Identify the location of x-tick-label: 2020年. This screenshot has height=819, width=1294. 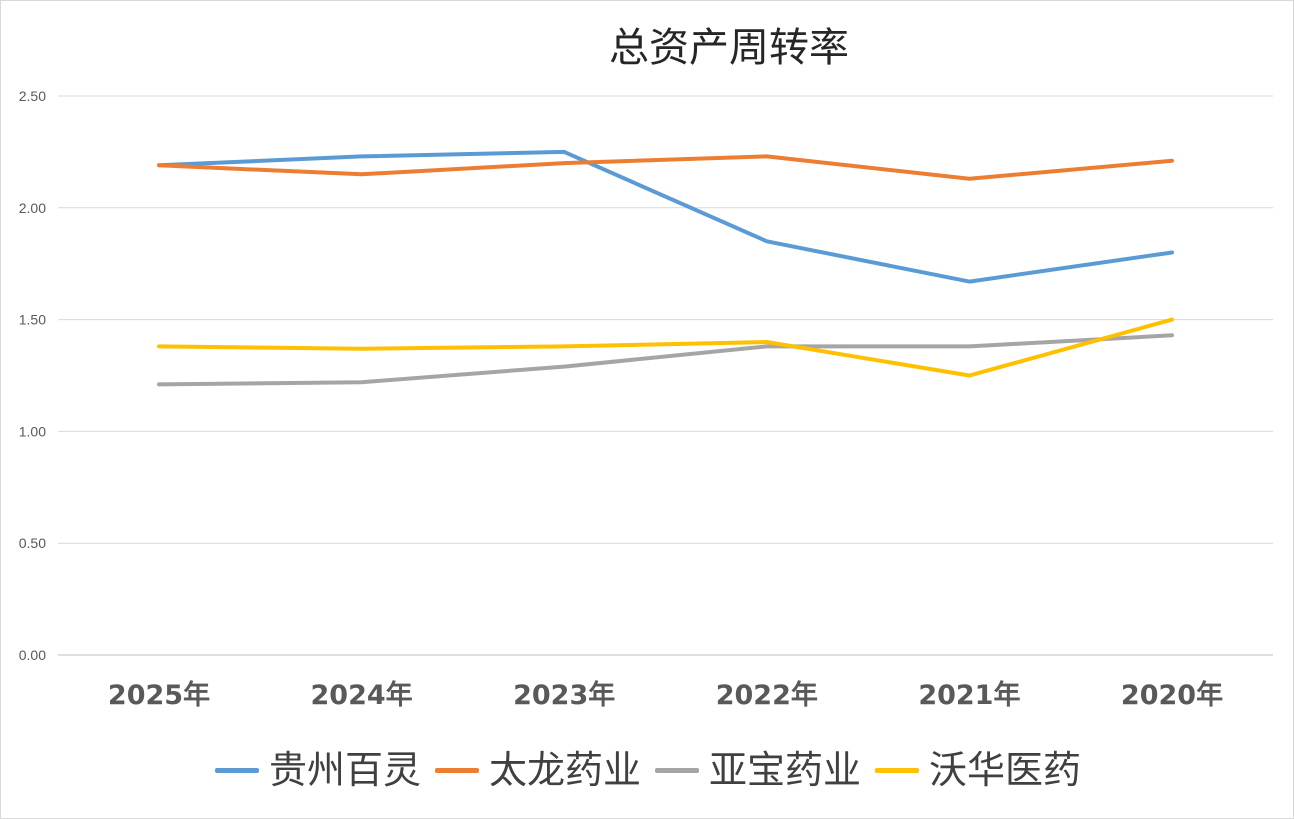
(1172, 695).